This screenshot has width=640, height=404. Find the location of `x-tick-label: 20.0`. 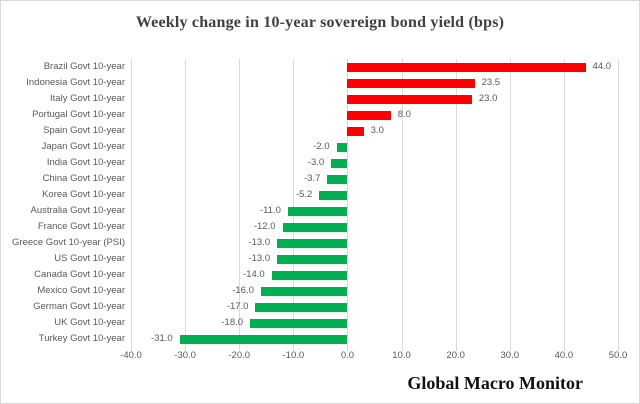

x-tick-label: 20.0 is located at coordinates (455, 355).